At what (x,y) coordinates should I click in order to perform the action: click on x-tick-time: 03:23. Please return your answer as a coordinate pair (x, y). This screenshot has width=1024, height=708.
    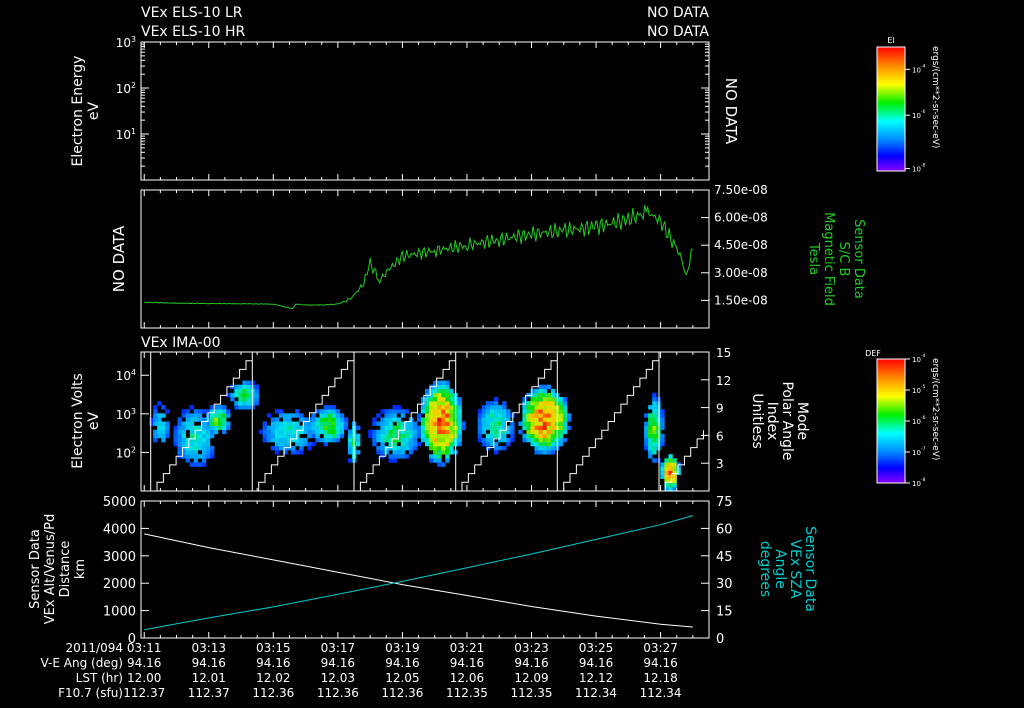
    Looking at the image, I should click on (531, 648).